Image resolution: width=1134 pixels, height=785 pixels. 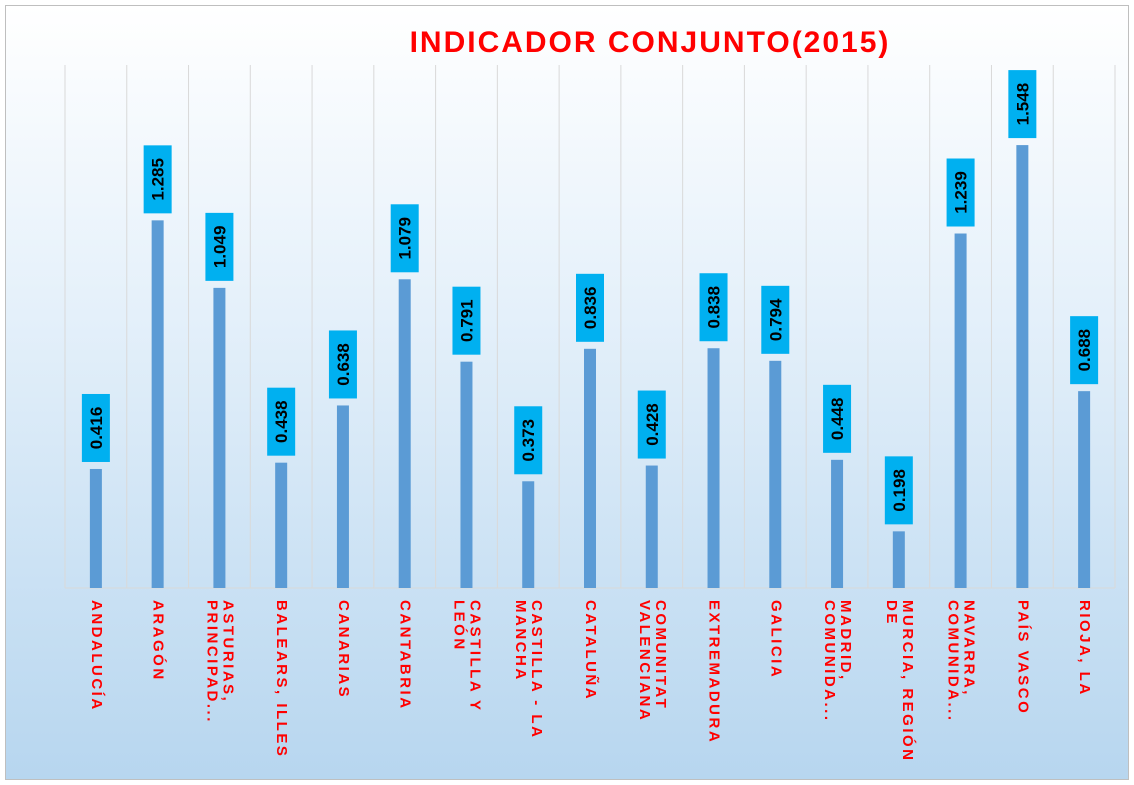 What do you see at coordinates (158, 641) in the screenshot?
I see `x-tick-label: ARAGÓN` at bounding box center [158, 641].